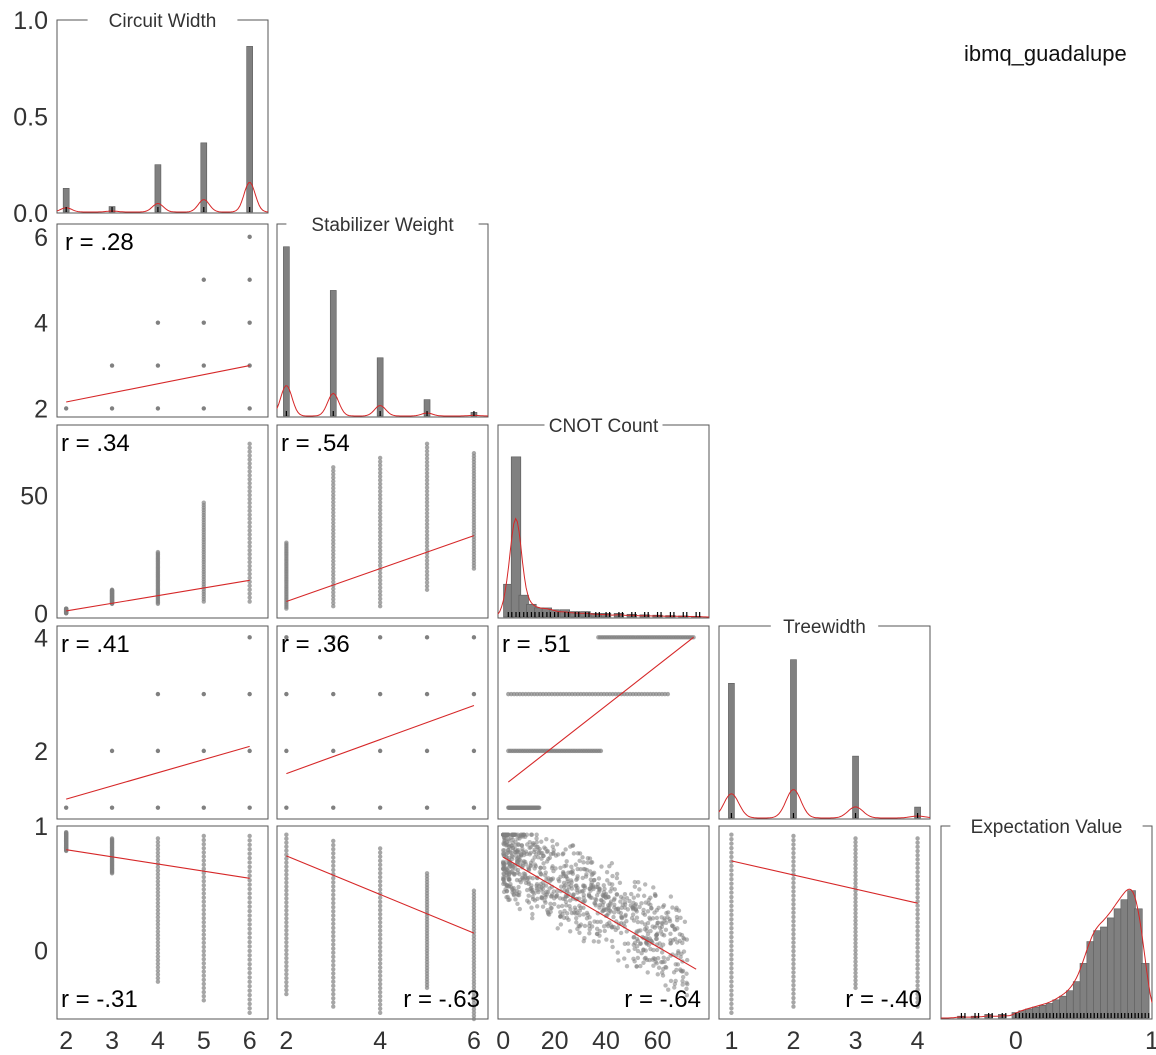 This screenshot has width=1156, height=1055. Describe the element at coordinates (162, 129) in the screenshot. I see `hist-circuit-width` at that location.